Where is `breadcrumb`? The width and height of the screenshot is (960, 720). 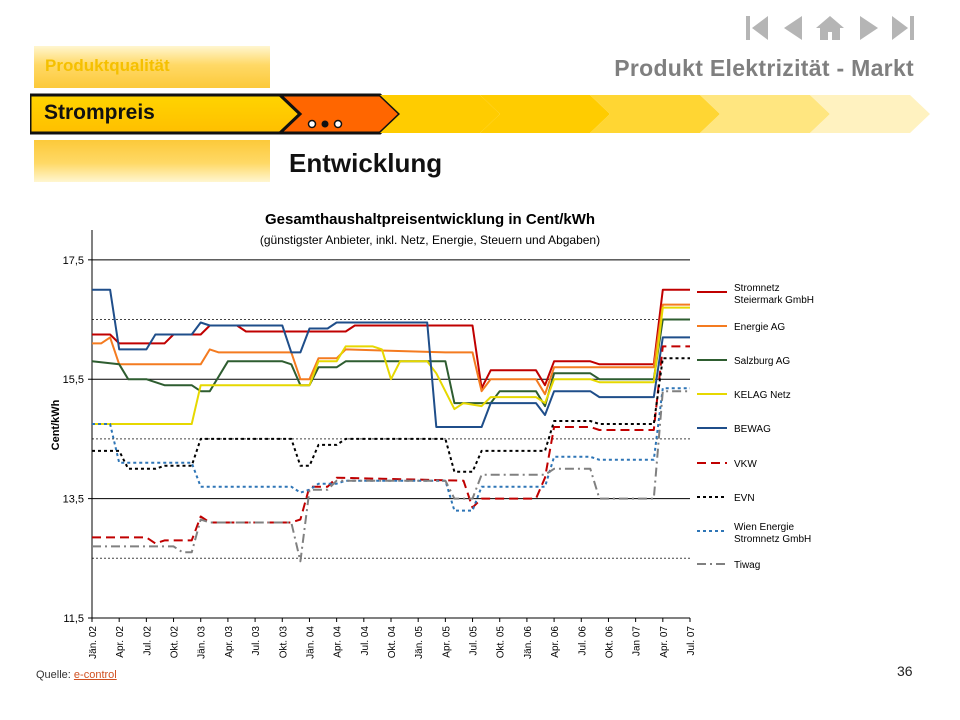 breadcrumb is located at coordinates (479, 114).